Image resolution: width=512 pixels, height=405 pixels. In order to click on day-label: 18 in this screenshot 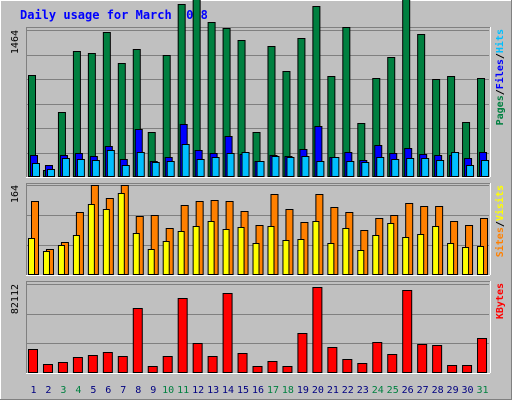, I will do `click(288, 390)`.